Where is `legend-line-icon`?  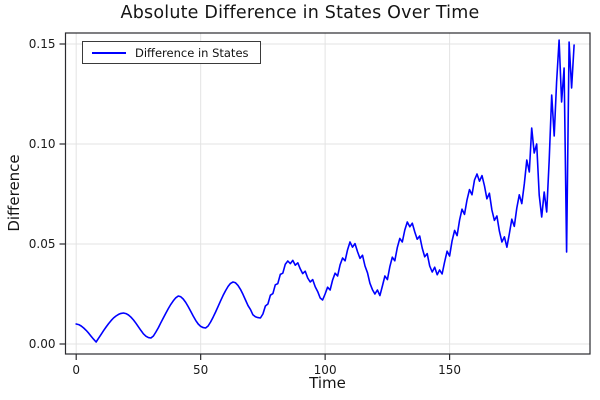
legend-line-icon is located at coordinates (109, 52).